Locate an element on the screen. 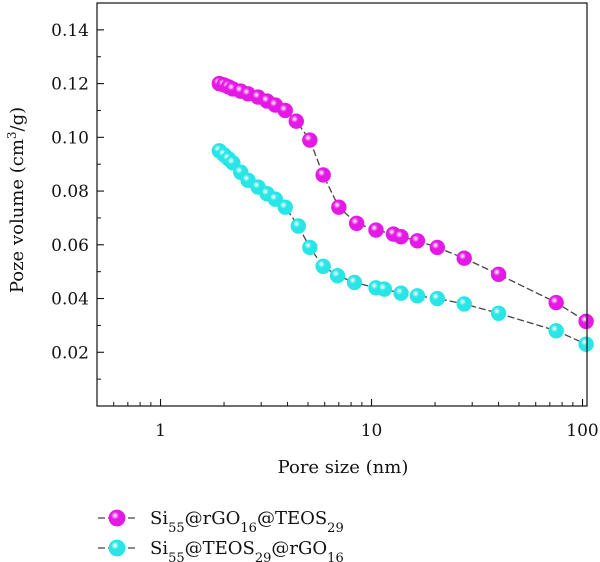 Image resolution: width=600 pixels, height=562 pixels. y-tick-label: 0.04 is located at coordinates (70, 300).